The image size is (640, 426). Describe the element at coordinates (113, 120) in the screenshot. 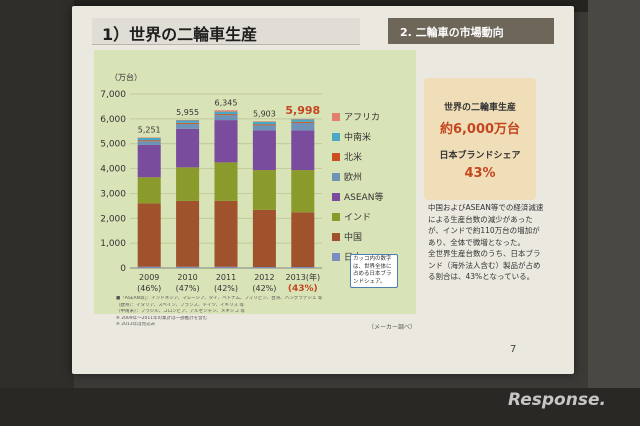

I see `y-tick-label: 6,000` at that location.